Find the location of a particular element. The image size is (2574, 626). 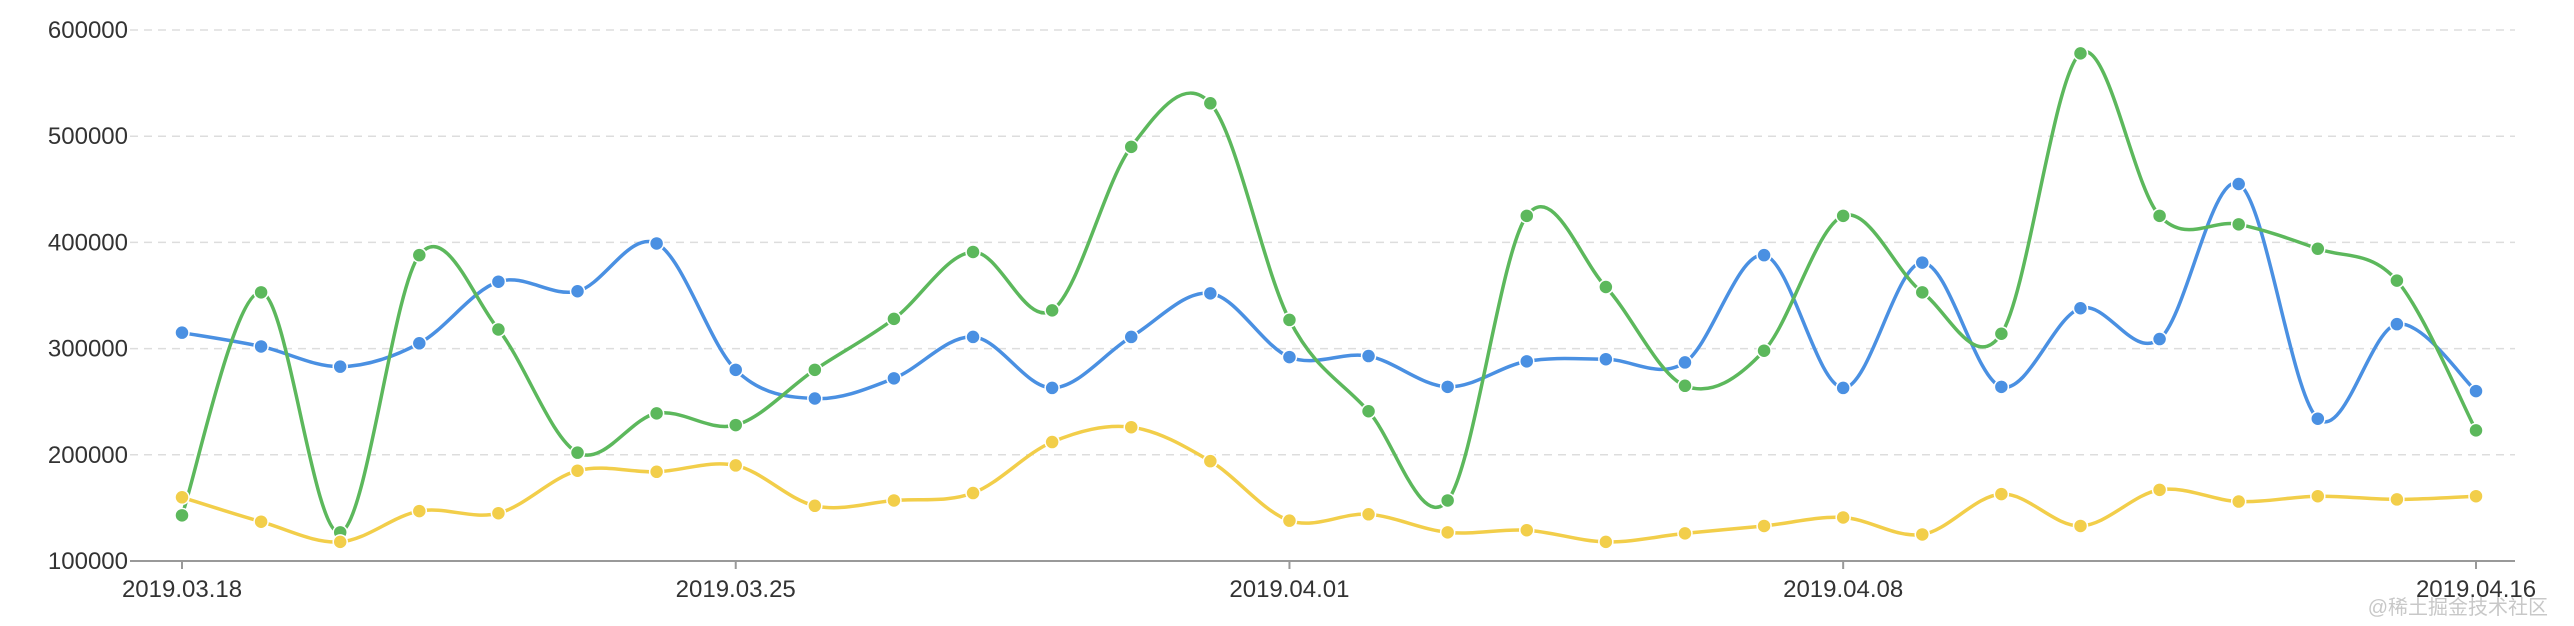

y-tick-label: 300000 is located at coordinates (88, 349).